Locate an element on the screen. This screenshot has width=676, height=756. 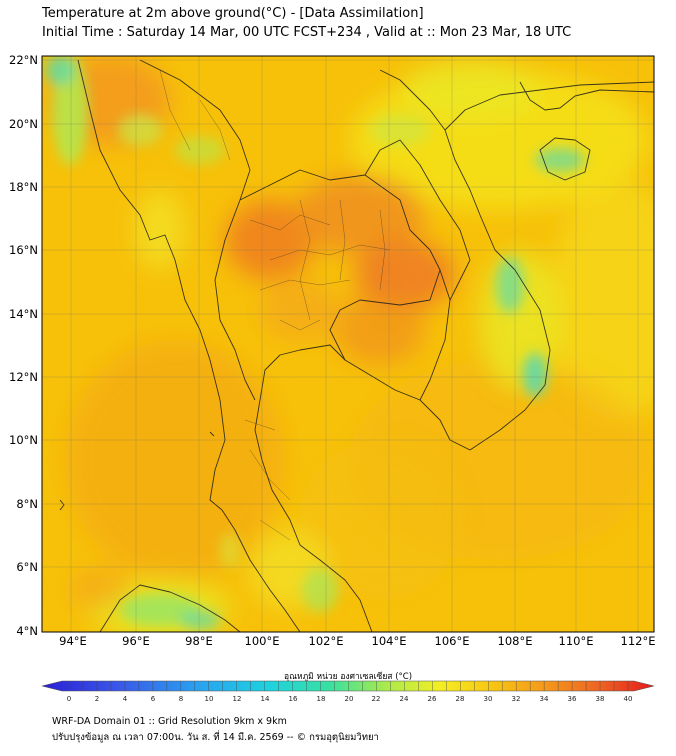
lon-label: 98°E is located at coordinates (199, 641).